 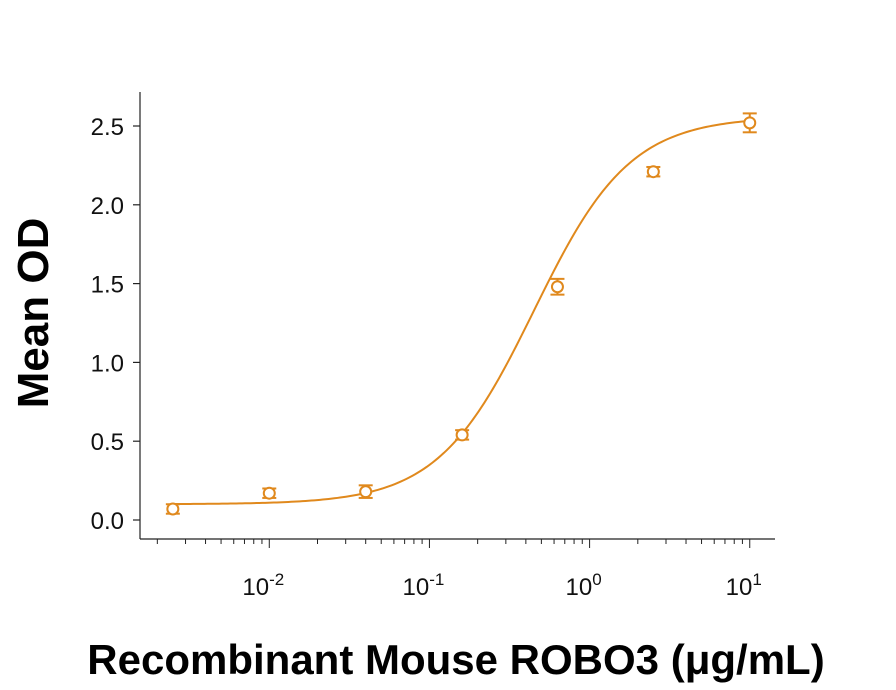 I want to click on y-axis-label: Mean OD, so click(x=33, y=313).